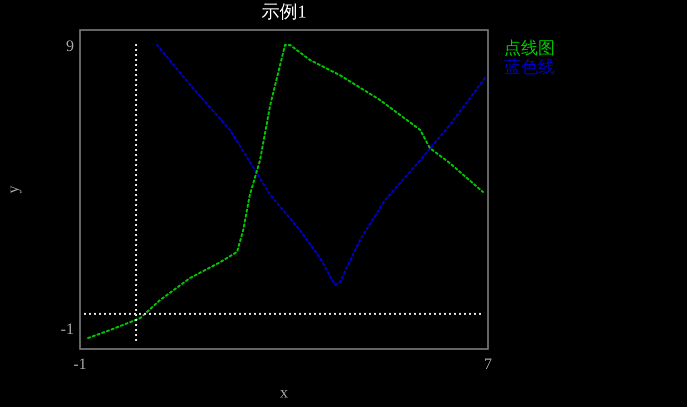  What do you see at coordinates (529, 48) in the screenshot?
I see `text: 点线图` at bounding box center [529, 48].